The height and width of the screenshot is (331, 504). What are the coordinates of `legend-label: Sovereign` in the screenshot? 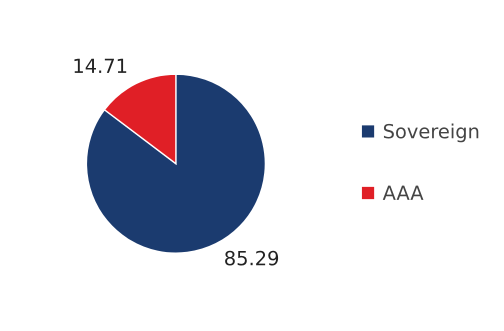 It's located at (431, 132).